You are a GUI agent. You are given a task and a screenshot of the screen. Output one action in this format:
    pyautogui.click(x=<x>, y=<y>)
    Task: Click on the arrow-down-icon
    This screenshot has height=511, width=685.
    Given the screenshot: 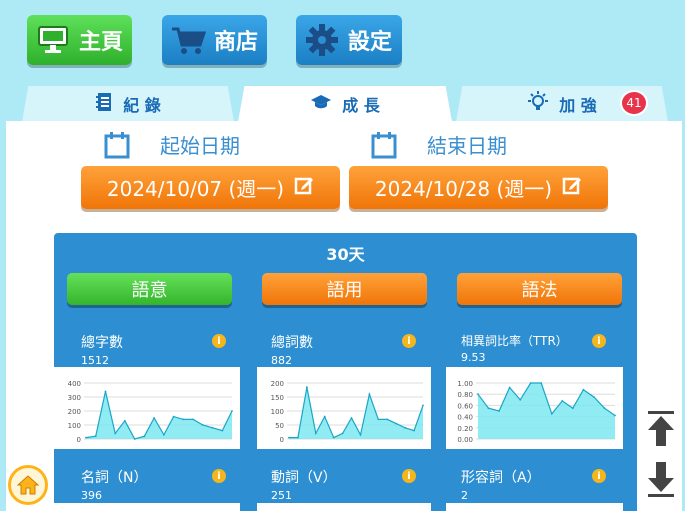 What is the action you would take?
    pyautogui.click(x=661, y=479)
    